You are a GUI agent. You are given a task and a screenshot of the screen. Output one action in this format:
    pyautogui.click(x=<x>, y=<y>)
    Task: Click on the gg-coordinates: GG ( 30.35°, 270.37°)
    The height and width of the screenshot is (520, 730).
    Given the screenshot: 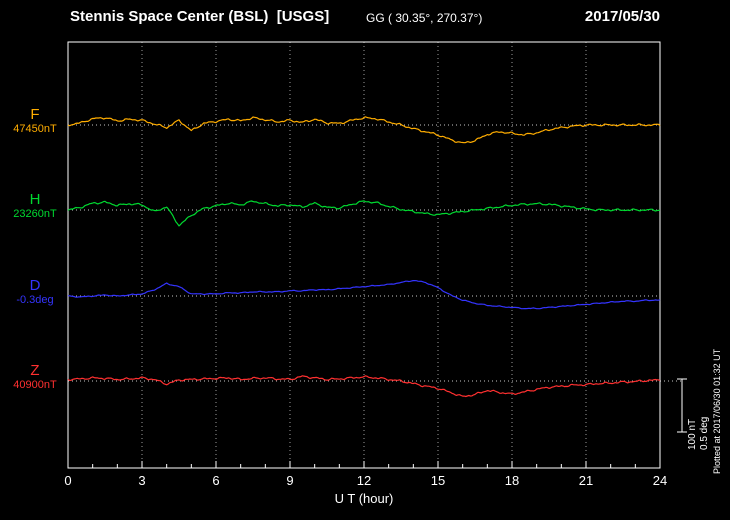 What is the action you would take?
    pyautogui.click(x=424, y=18)
    